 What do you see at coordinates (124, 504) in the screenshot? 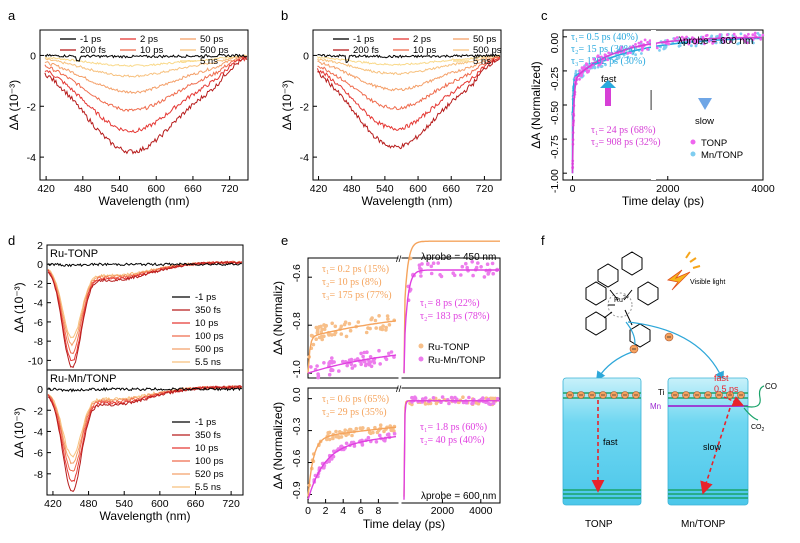
I see `x-tick-label: 540` at bounding box center [124, 504].